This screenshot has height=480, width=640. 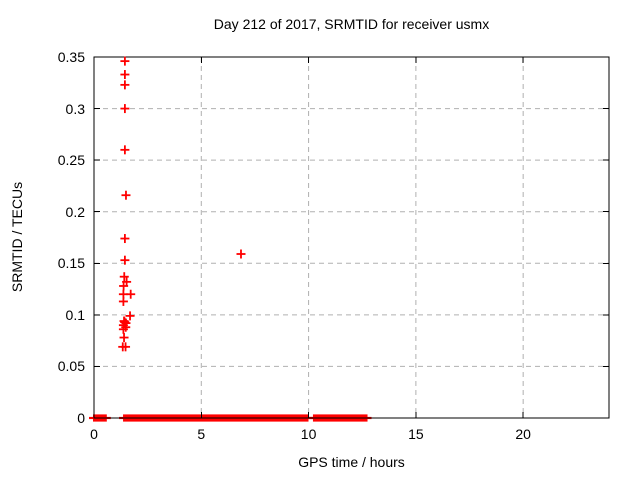 I want to click on x-tick-label: 10, so click(x=308, y=434).